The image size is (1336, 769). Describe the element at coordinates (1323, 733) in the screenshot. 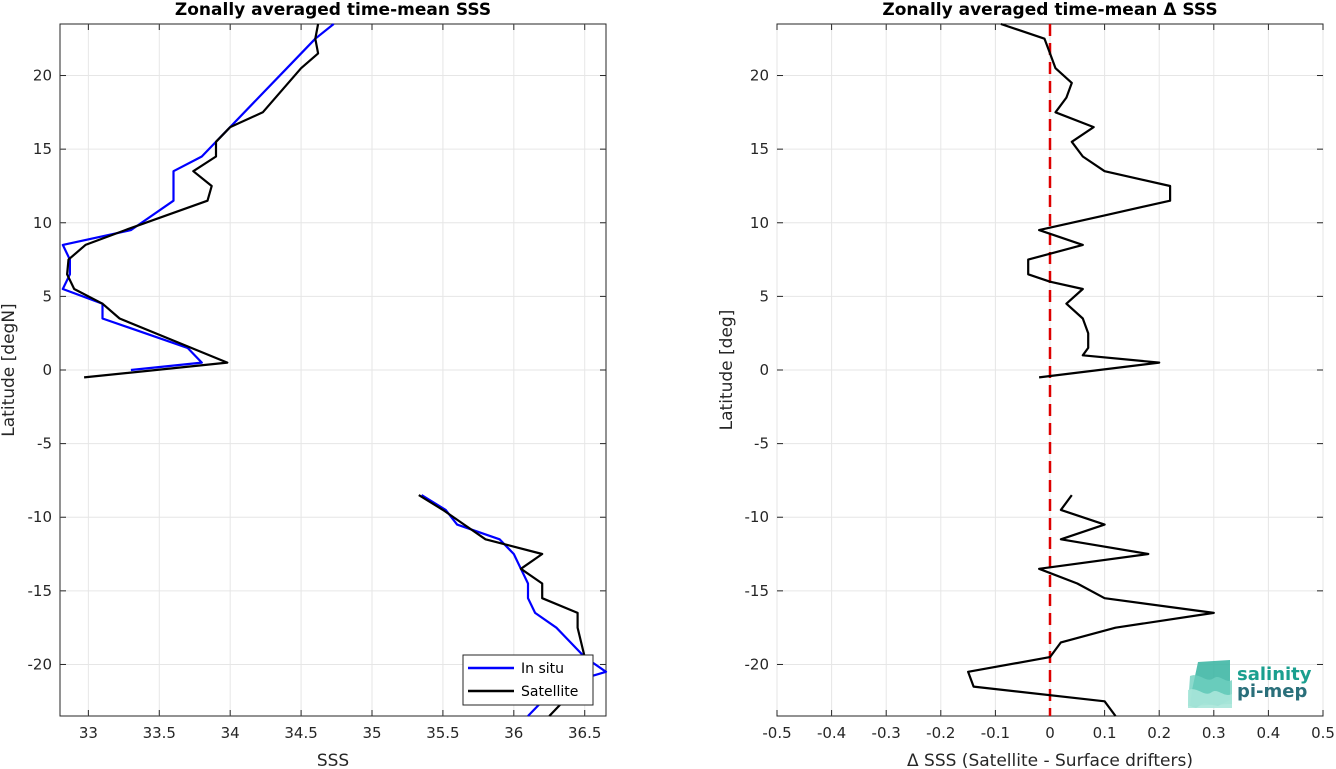

I see `right-x-tick-label: 0.5` at that location.